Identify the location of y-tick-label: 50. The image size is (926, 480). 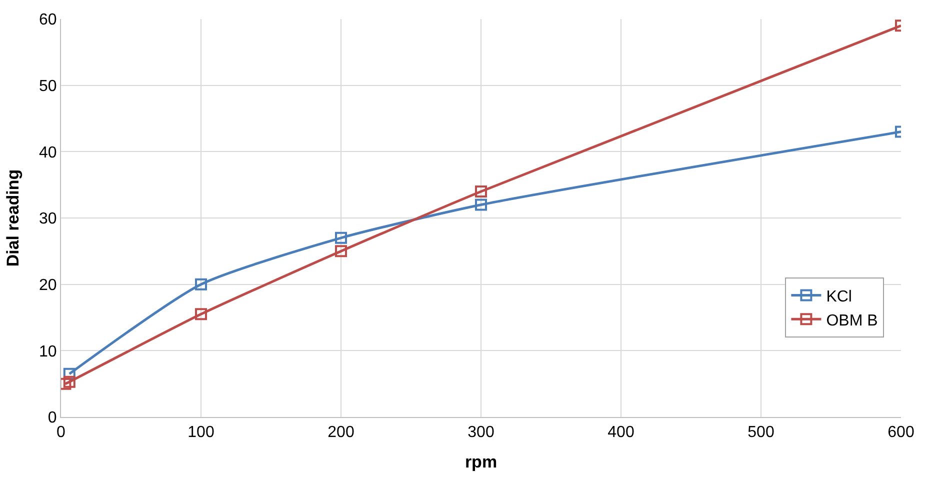
(48, 86).